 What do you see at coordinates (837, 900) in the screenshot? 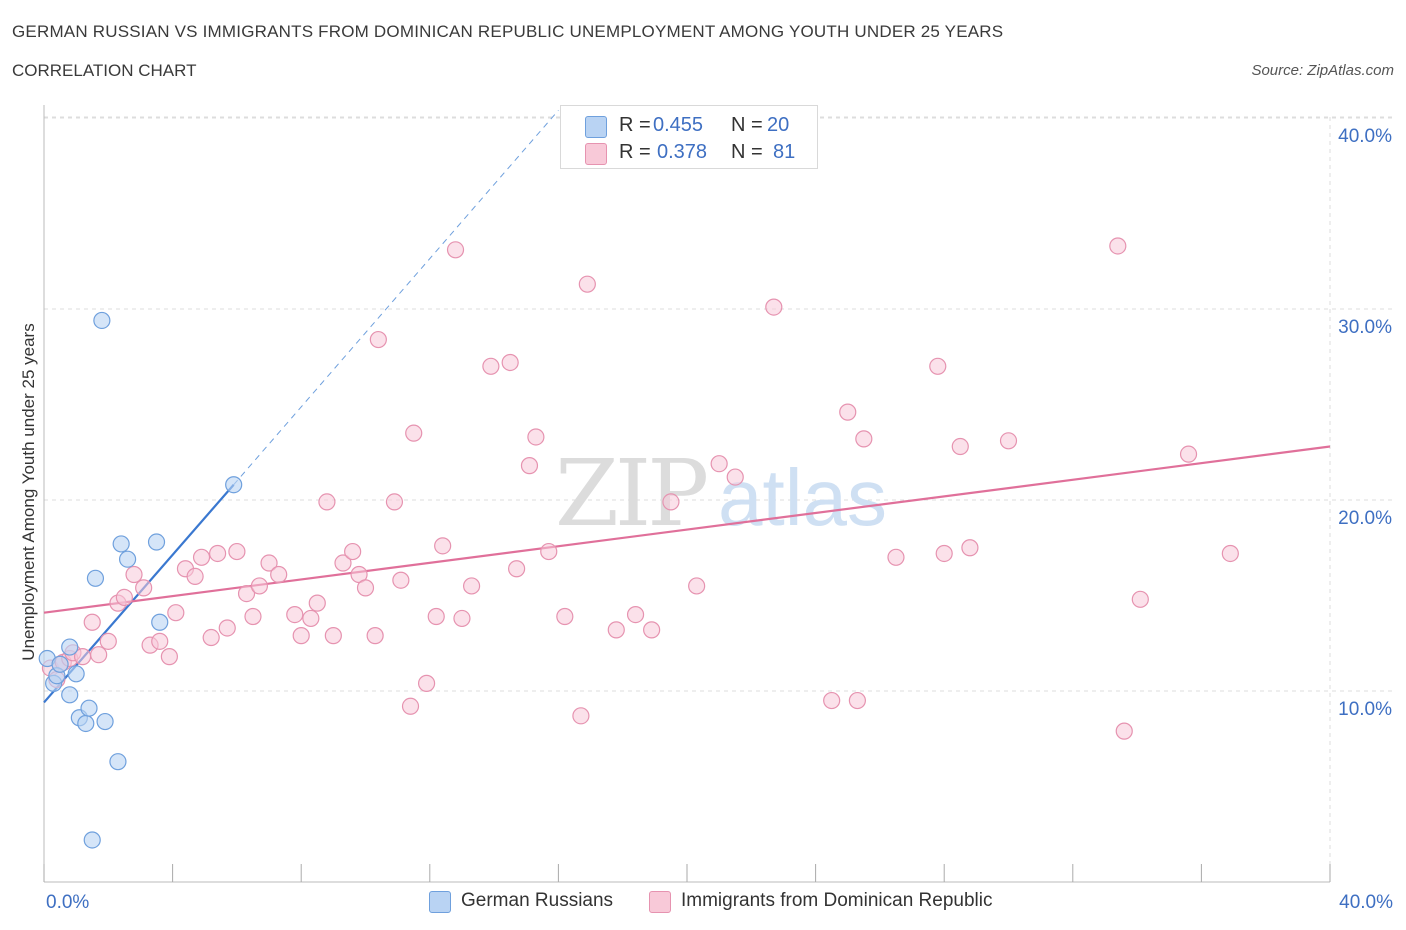
I see `legend-label: Immigrants from Dominican Republic` at bounding box center [837, 900].